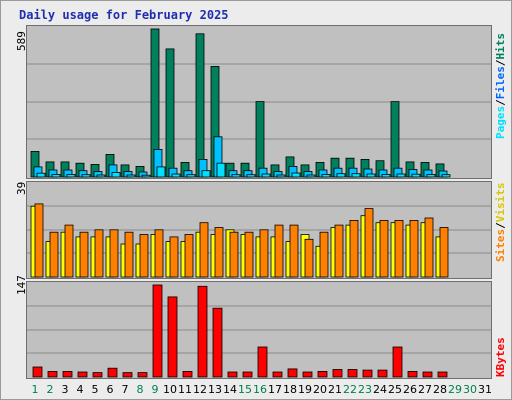  I want to click on day-label-27: 27, so click(425, 389).